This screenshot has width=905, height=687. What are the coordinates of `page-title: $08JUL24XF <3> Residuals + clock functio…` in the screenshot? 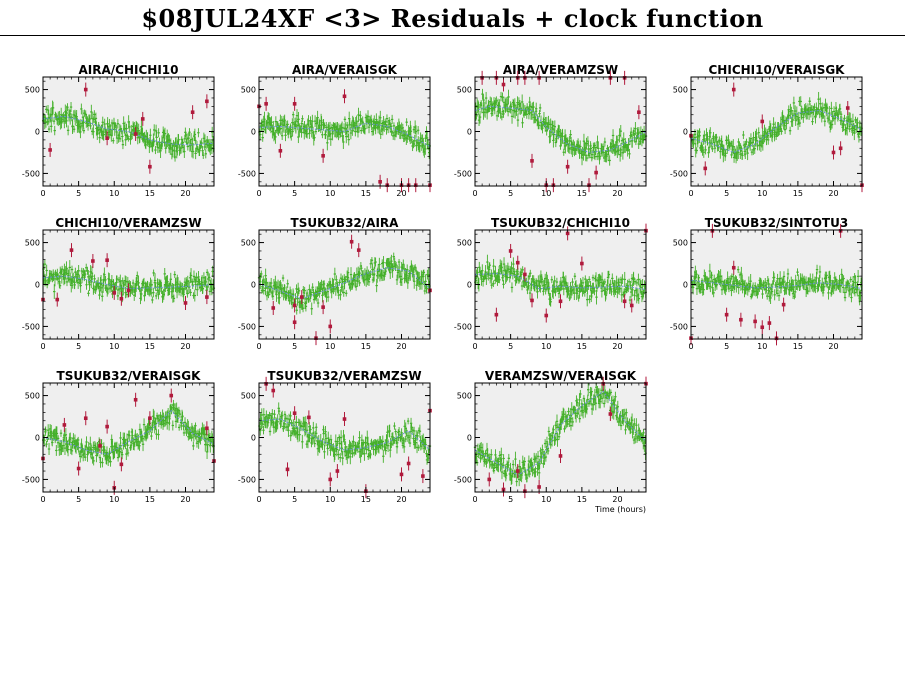 It's located at (452, 18).